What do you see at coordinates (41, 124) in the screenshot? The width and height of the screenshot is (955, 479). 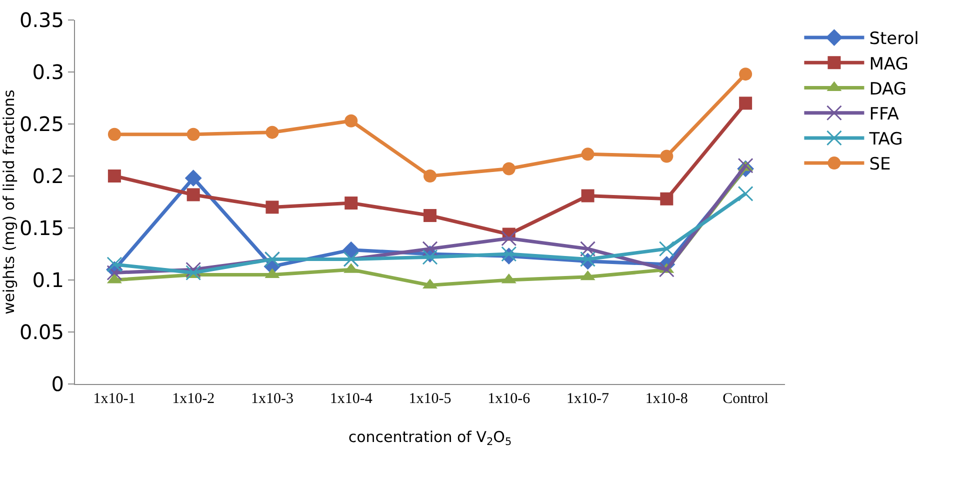 I see `y-tick-label: 0.25` at bounding box center [41, 124].